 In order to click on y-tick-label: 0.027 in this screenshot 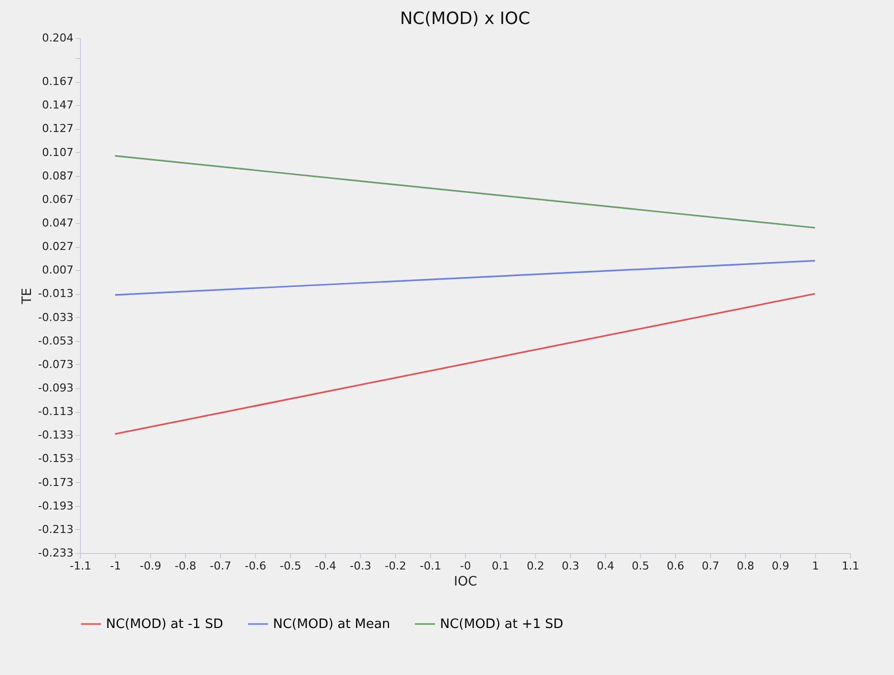, I will do `click(58, 247)`.